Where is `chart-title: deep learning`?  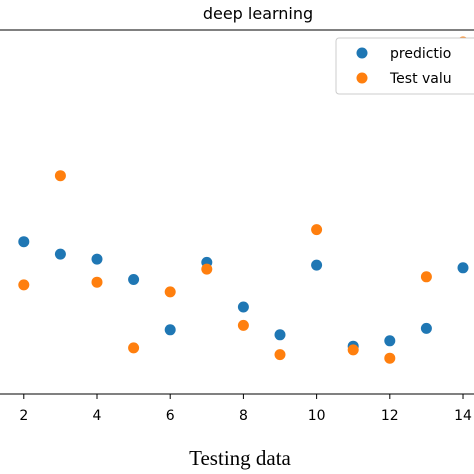 chart-title: deep learning is located at coordinates (258, 13).